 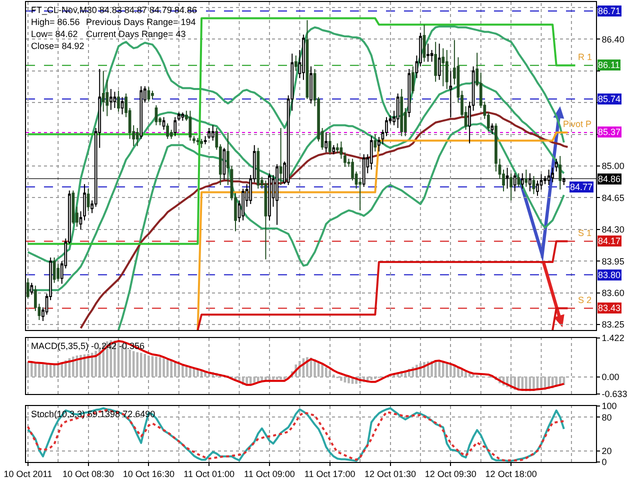 What do you see at coordinates (609, 308) in the screenshot?
I see `ref-line-label: 83.43` at bounding box center [609, 308].